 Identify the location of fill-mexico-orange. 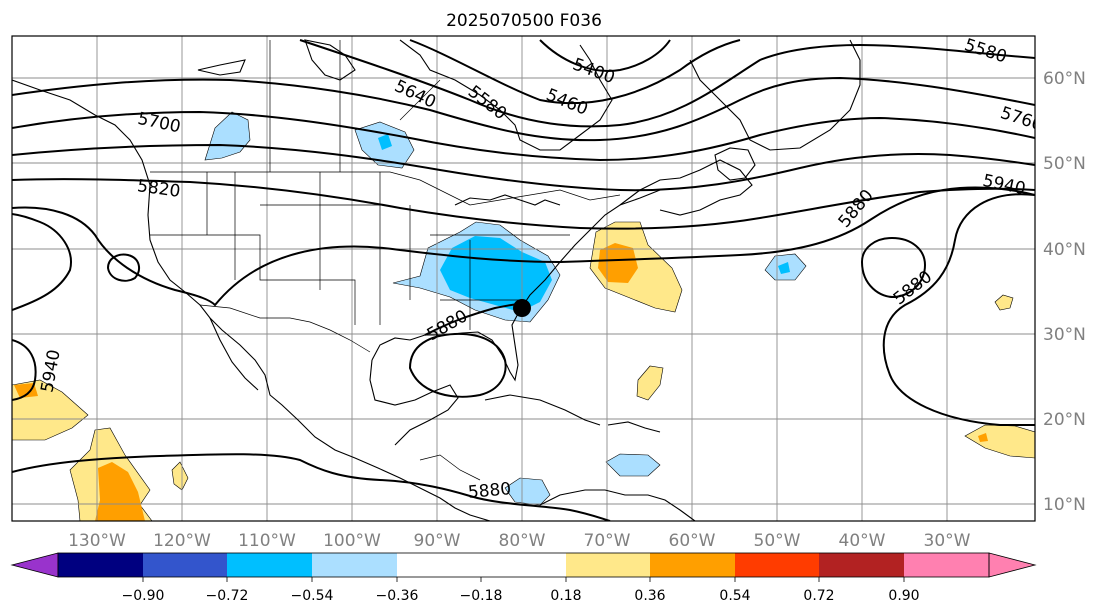
(120, 491).